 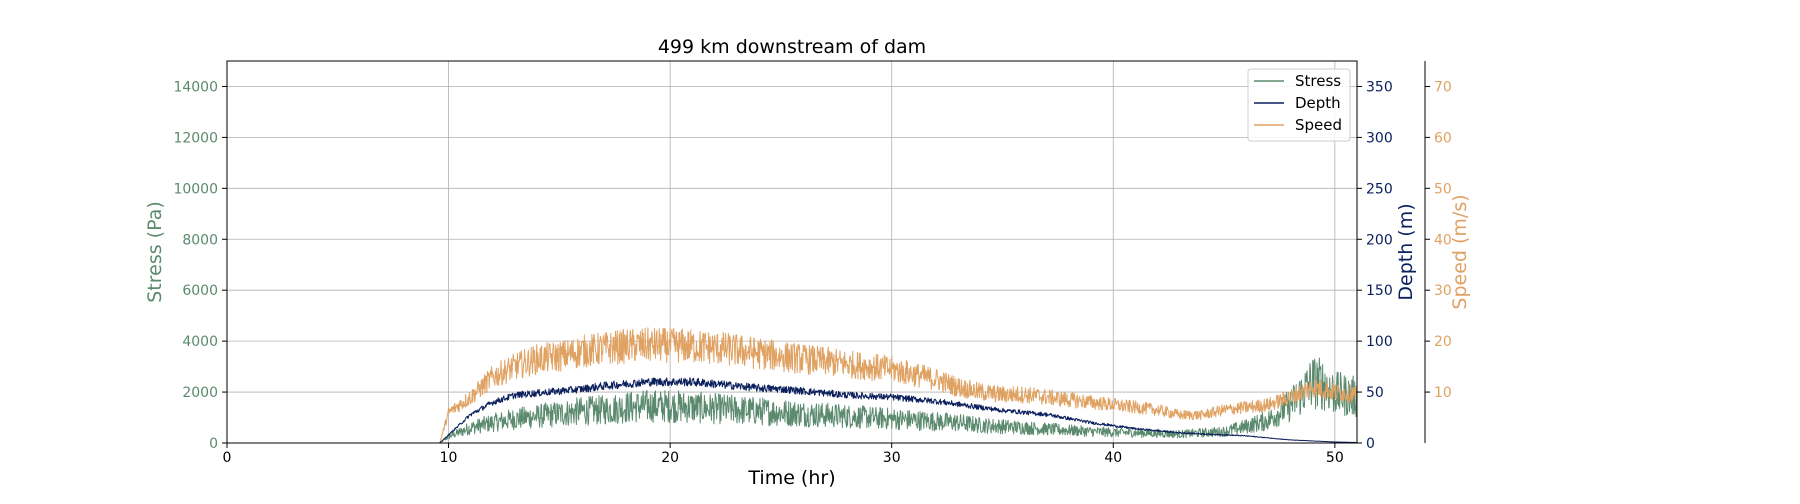 What do you see at coordinates (670, 458) in the screenshot?
I see `x-tick-label: 20` at bounding box center [670, 458].